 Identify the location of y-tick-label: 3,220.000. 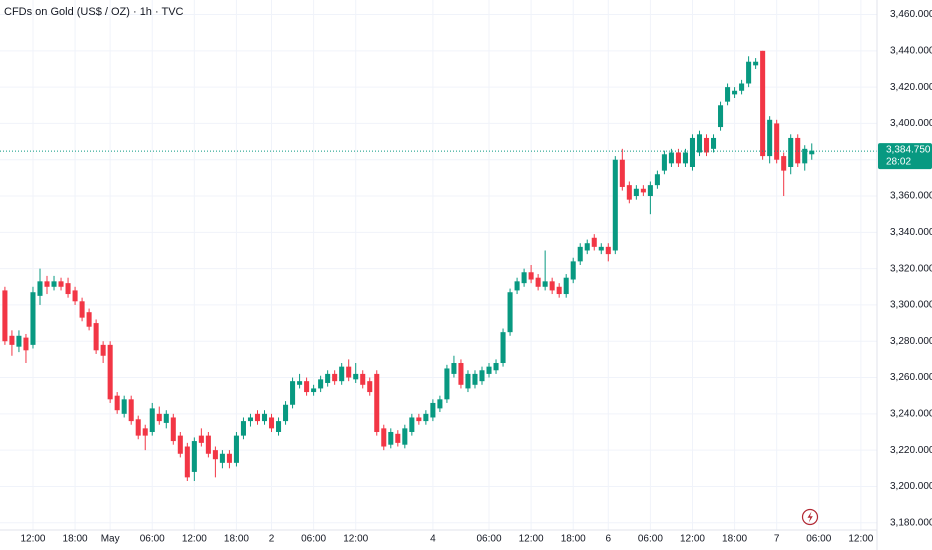
(911, 450).